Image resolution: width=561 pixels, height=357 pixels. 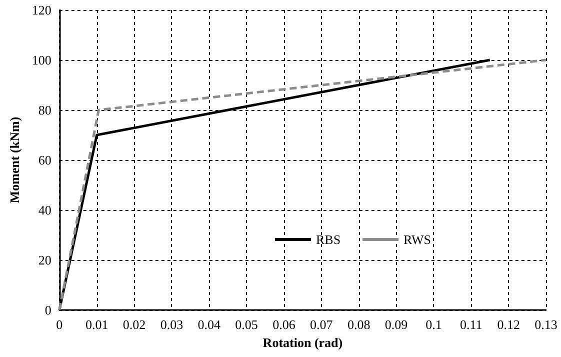 I want to click on x-tick-label: 0, so click(x=59, y=324).